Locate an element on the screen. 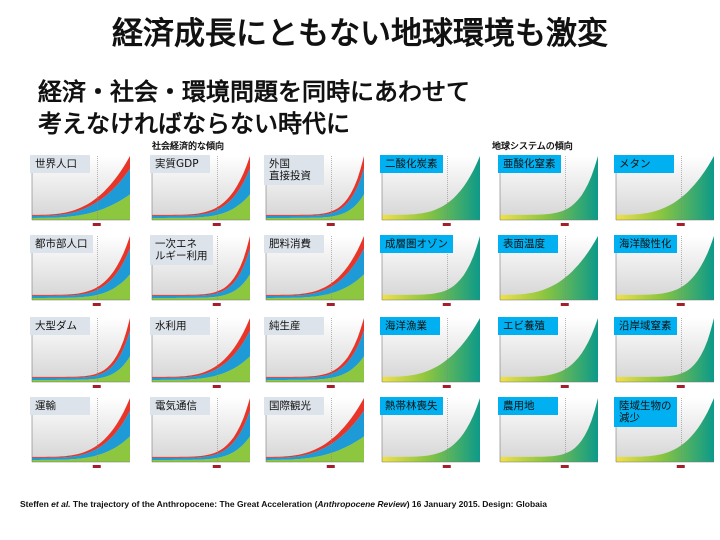 The image size is (720, 540). chart-label: 世界人口 is located at coordinates (60, 164).